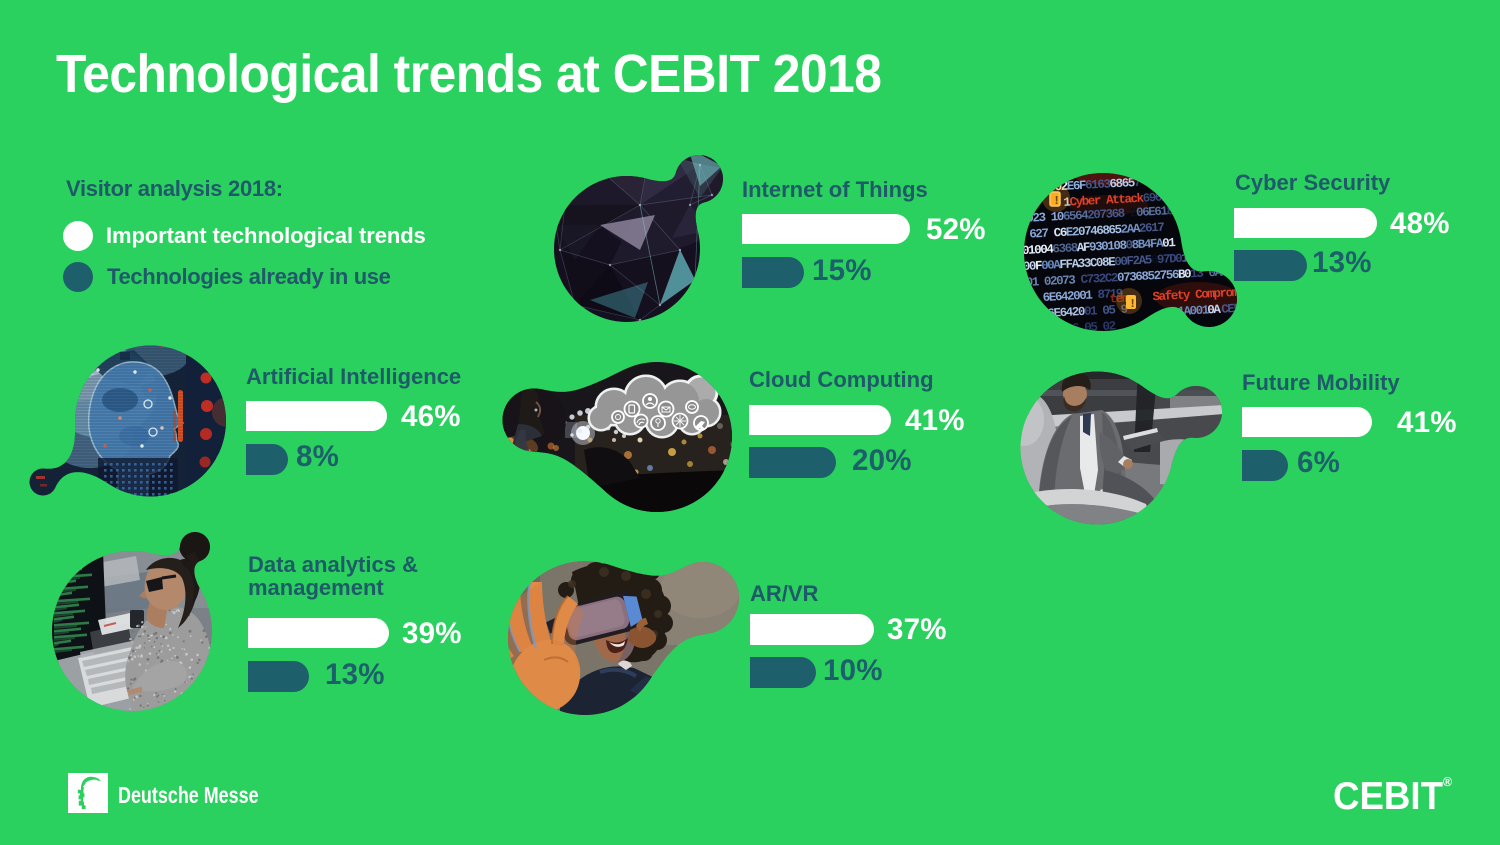 This screenshot has width=1500, height=845. What do you see at coordinates (1091, 232) in the screenshot?
I see `svg-text: 1 627 C6E207468652AA2617` at bounding box center [1091, 232].